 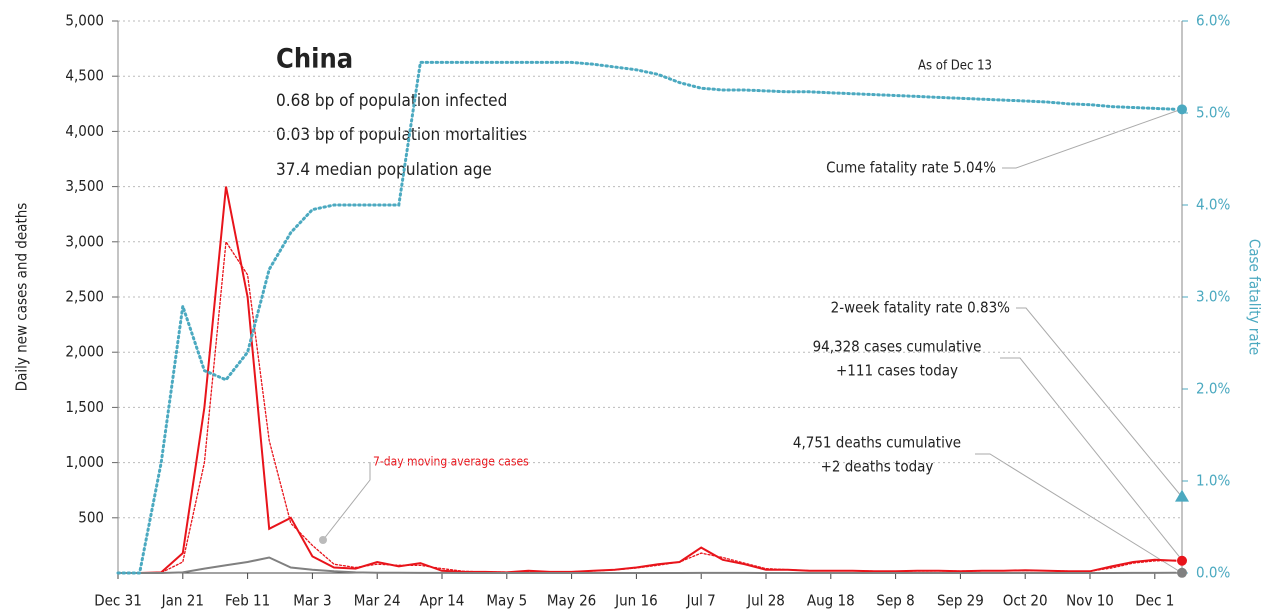 What do you see at coordinates (955, 66) in the screenshot?
I see `annotation: As of Dec 13` at bounding box center [955, 66].